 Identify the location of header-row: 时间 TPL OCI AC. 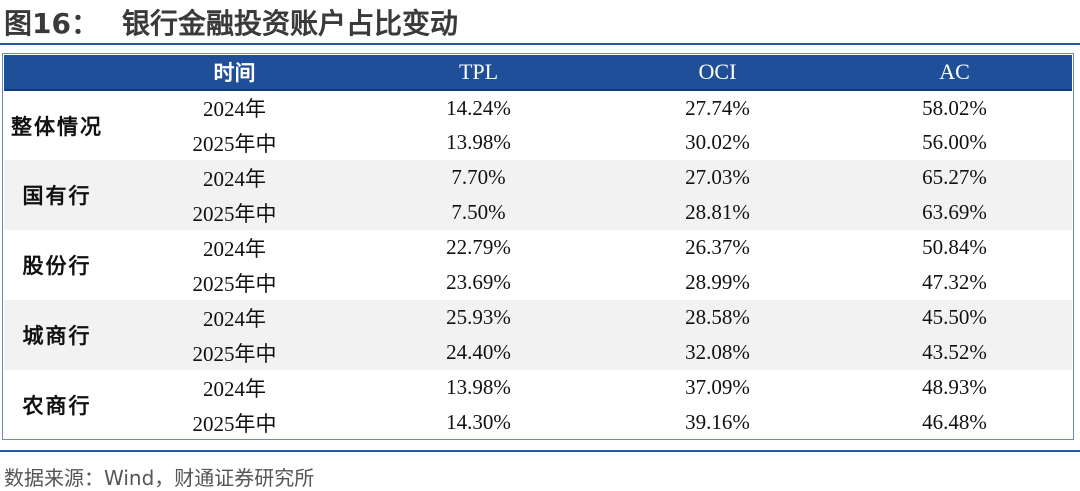
(538, 73).